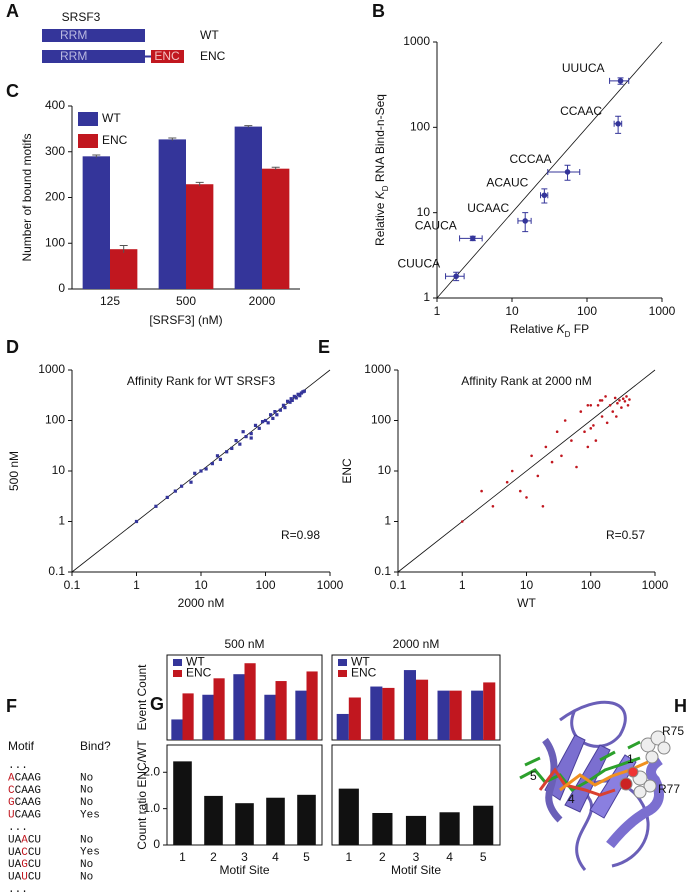  I want to click on x-tick-label: 1, so click(182, 857).